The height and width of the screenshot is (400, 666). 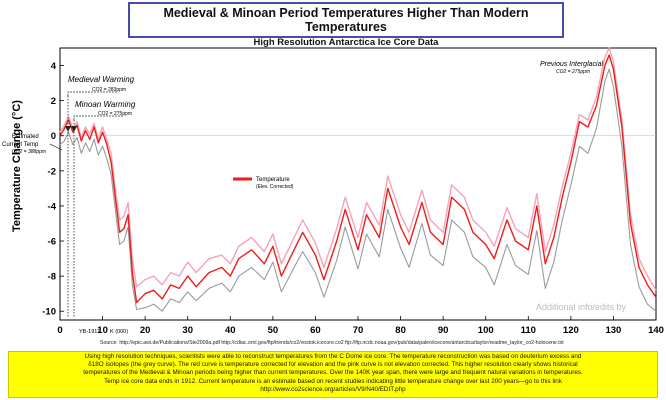 I want to click on medieval-warming-label: Medieval Warming, so click(x=101, y=79).